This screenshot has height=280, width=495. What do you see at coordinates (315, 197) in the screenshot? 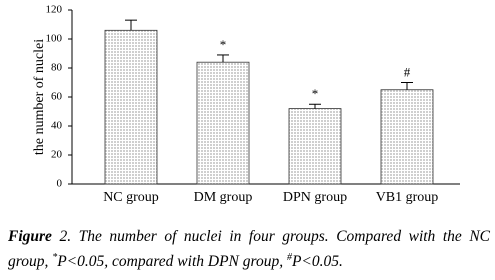
I see `x-tick-label: DPN group` at bounding box center [315, 197].